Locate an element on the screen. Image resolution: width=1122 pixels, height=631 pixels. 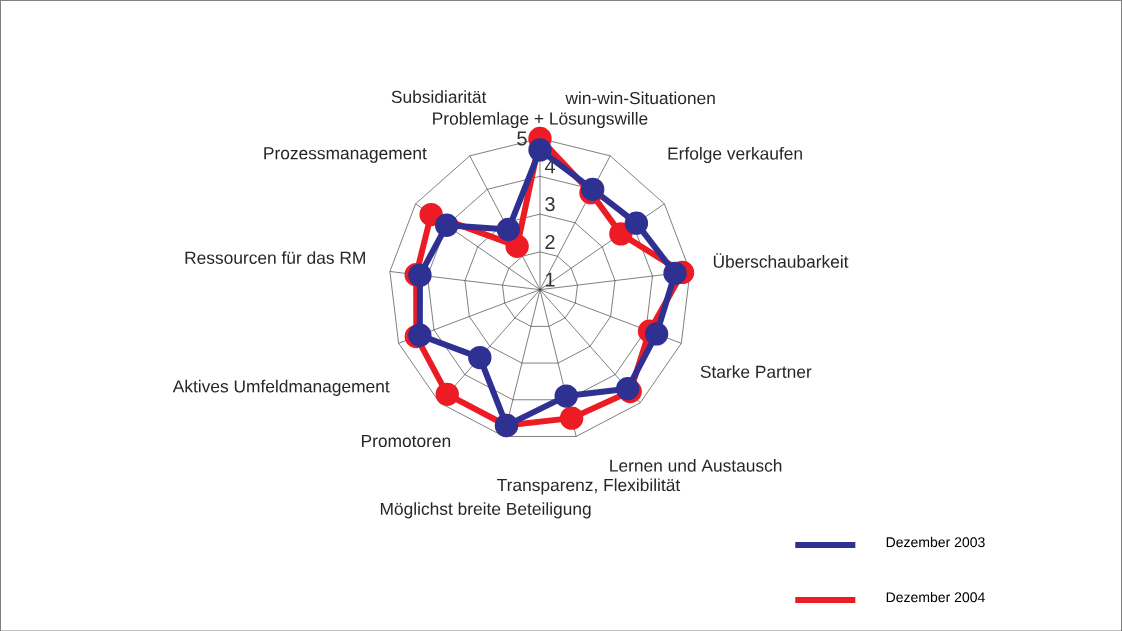
spoke-label: Prozessmanagement is located at coordinates (345, 155).